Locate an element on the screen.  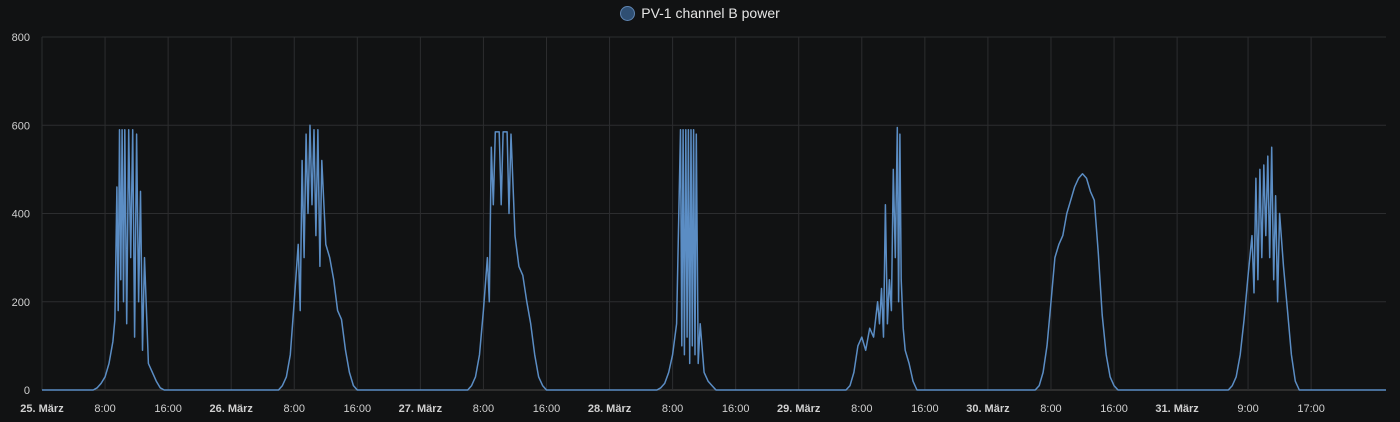
x-tick-label: 30. März is located at coordinates (988, 409).